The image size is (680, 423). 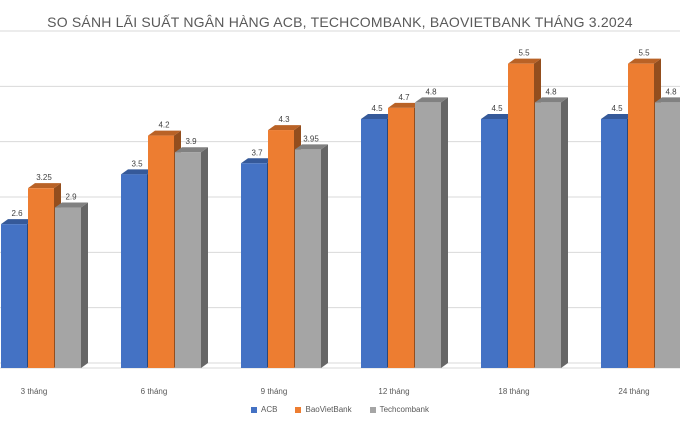 What do you see at coordinates (191, 141) in the screenshot?
I see `data-label: 3.9` at bounding box center [191, 141].